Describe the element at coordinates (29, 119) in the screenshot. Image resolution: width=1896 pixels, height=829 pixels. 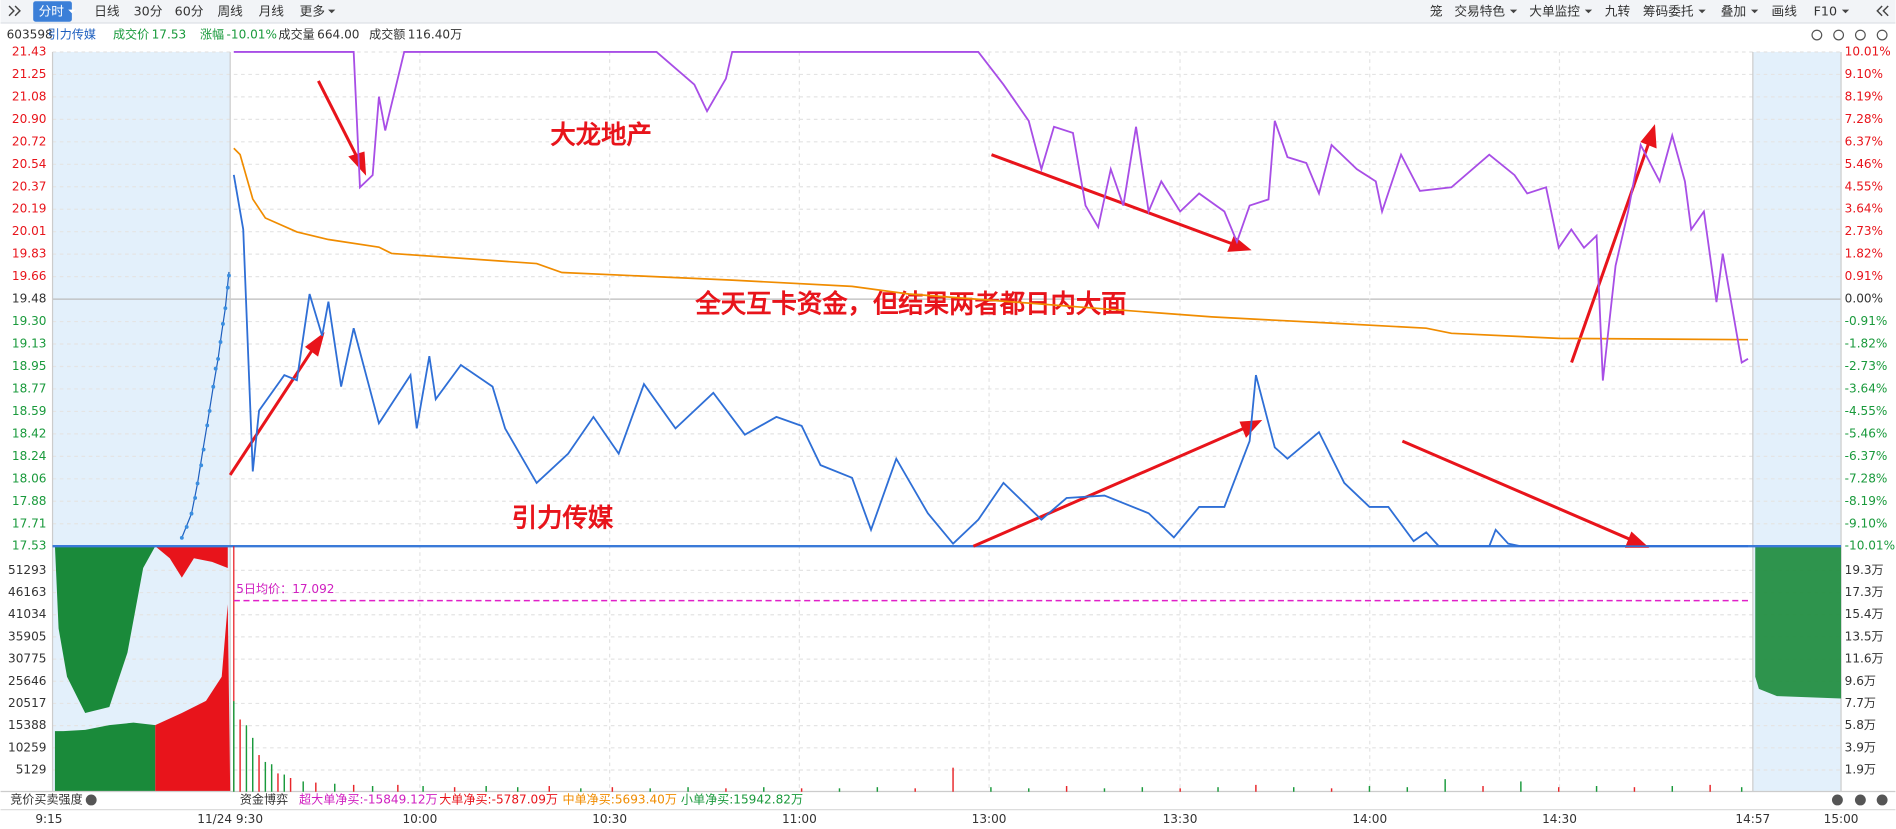
I see `price-tick-label: 20.90` at that location.